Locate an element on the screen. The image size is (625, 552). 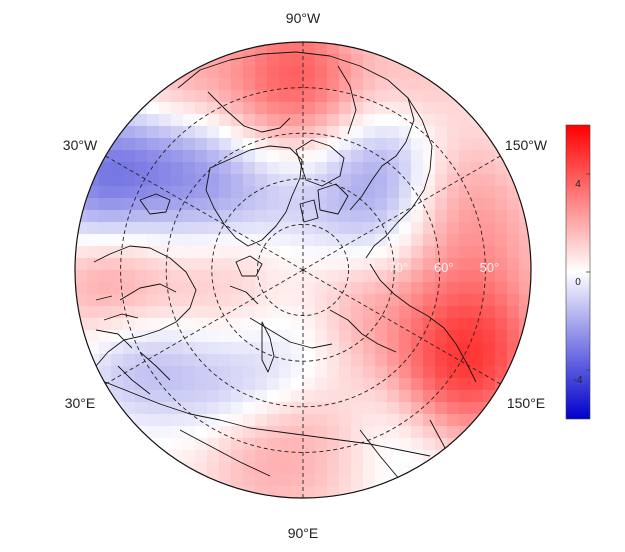
latitude-label-70: 70° is located at coordinates (398, 267).